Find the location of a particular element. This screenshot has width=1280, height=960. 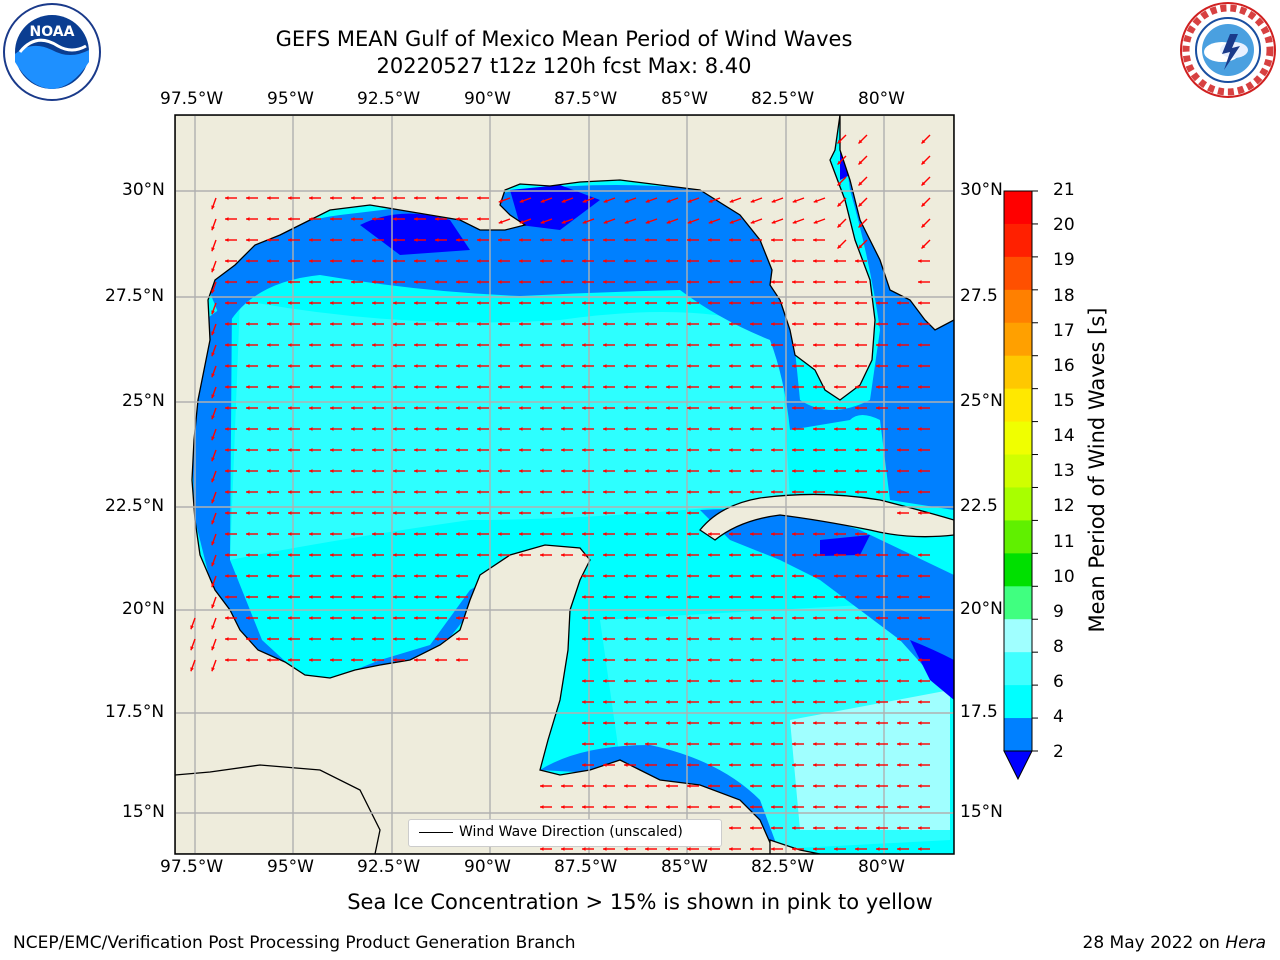

footer-date: 28 May 2022 on Hera is located at coordinates (1175, 943).